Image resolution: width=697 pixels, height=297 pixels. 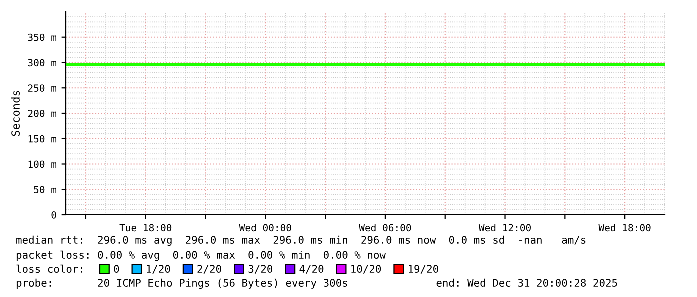 I want to click on text: probe: 20 ICMP Echo Pings (56 Bytes) every 300s end: Wed Dec 31 20:00:28 2025, so click(x=317, y=284).